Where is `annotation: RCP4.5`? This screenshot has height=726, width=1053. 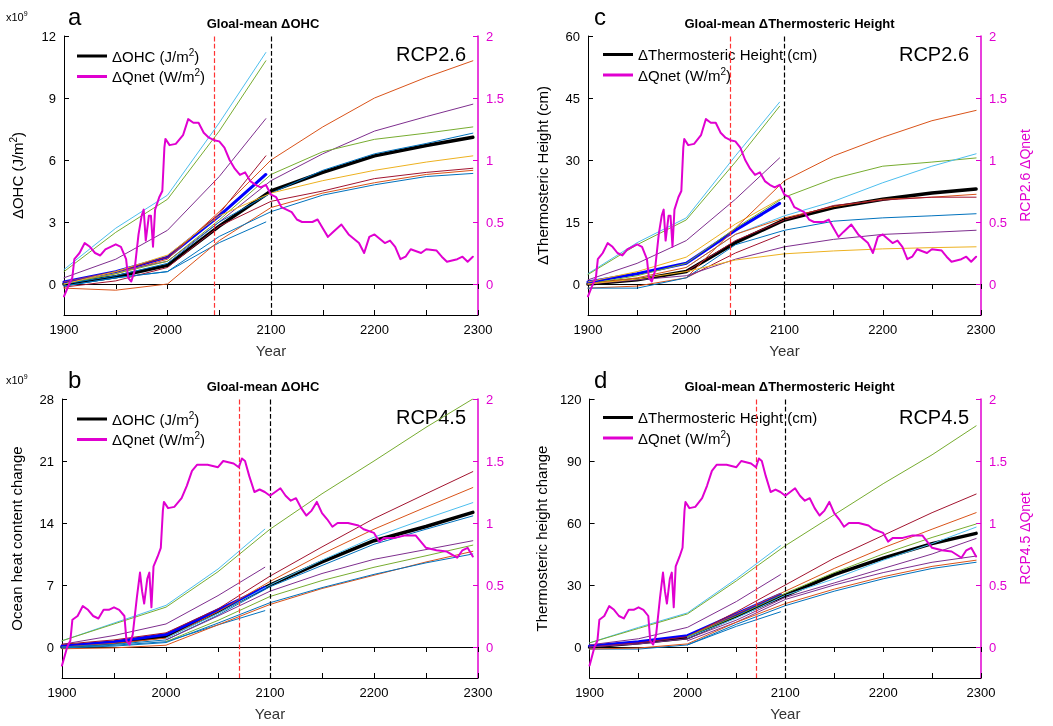
annotation: RCP4.5 is located at coordinates (933, 417).